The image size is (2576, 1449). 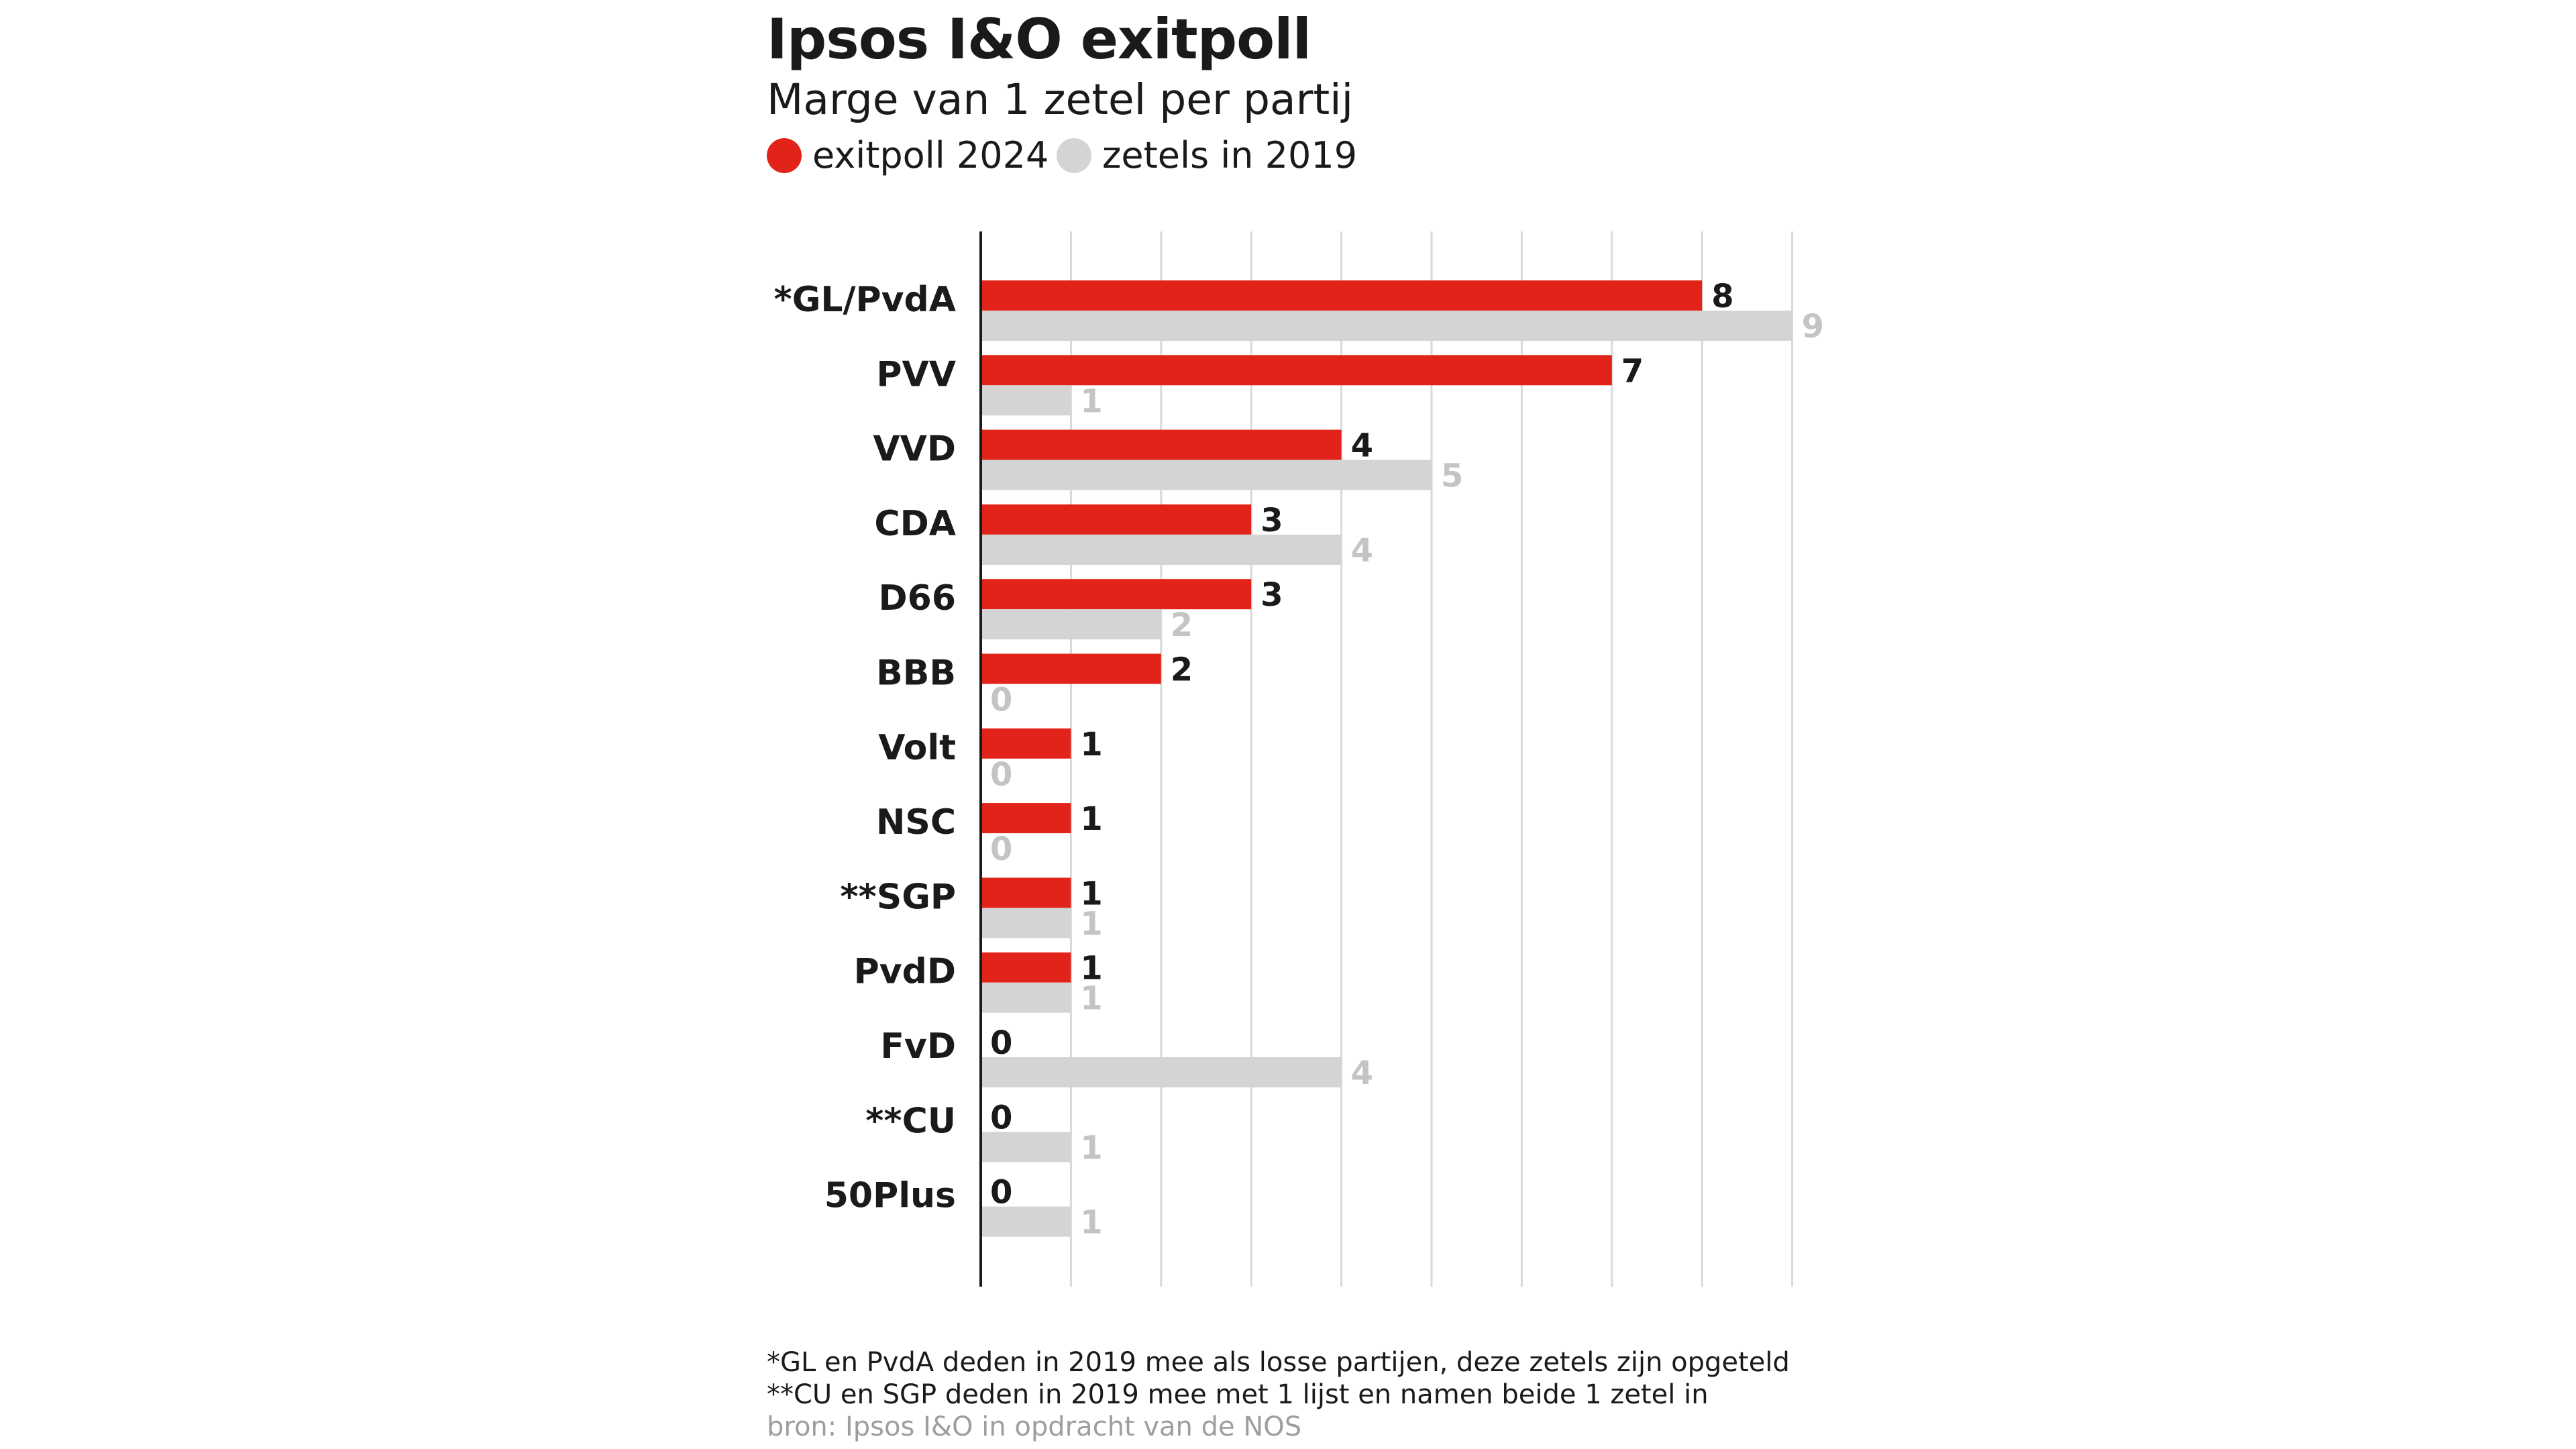 I want to click on legend-item-exitpoll-2024: exitpoll 2024, so click(x=908, y=155).